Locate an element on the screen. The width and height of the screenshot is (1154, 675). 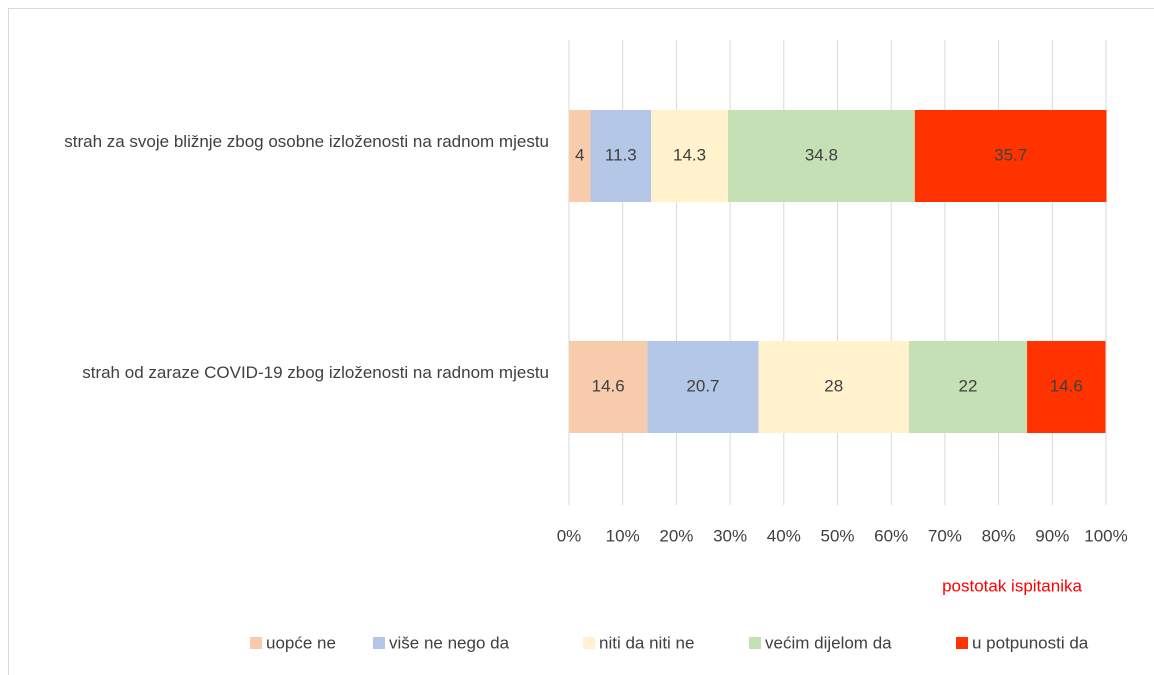
x-tick-label: 50% is located at coordinates (837, 535).